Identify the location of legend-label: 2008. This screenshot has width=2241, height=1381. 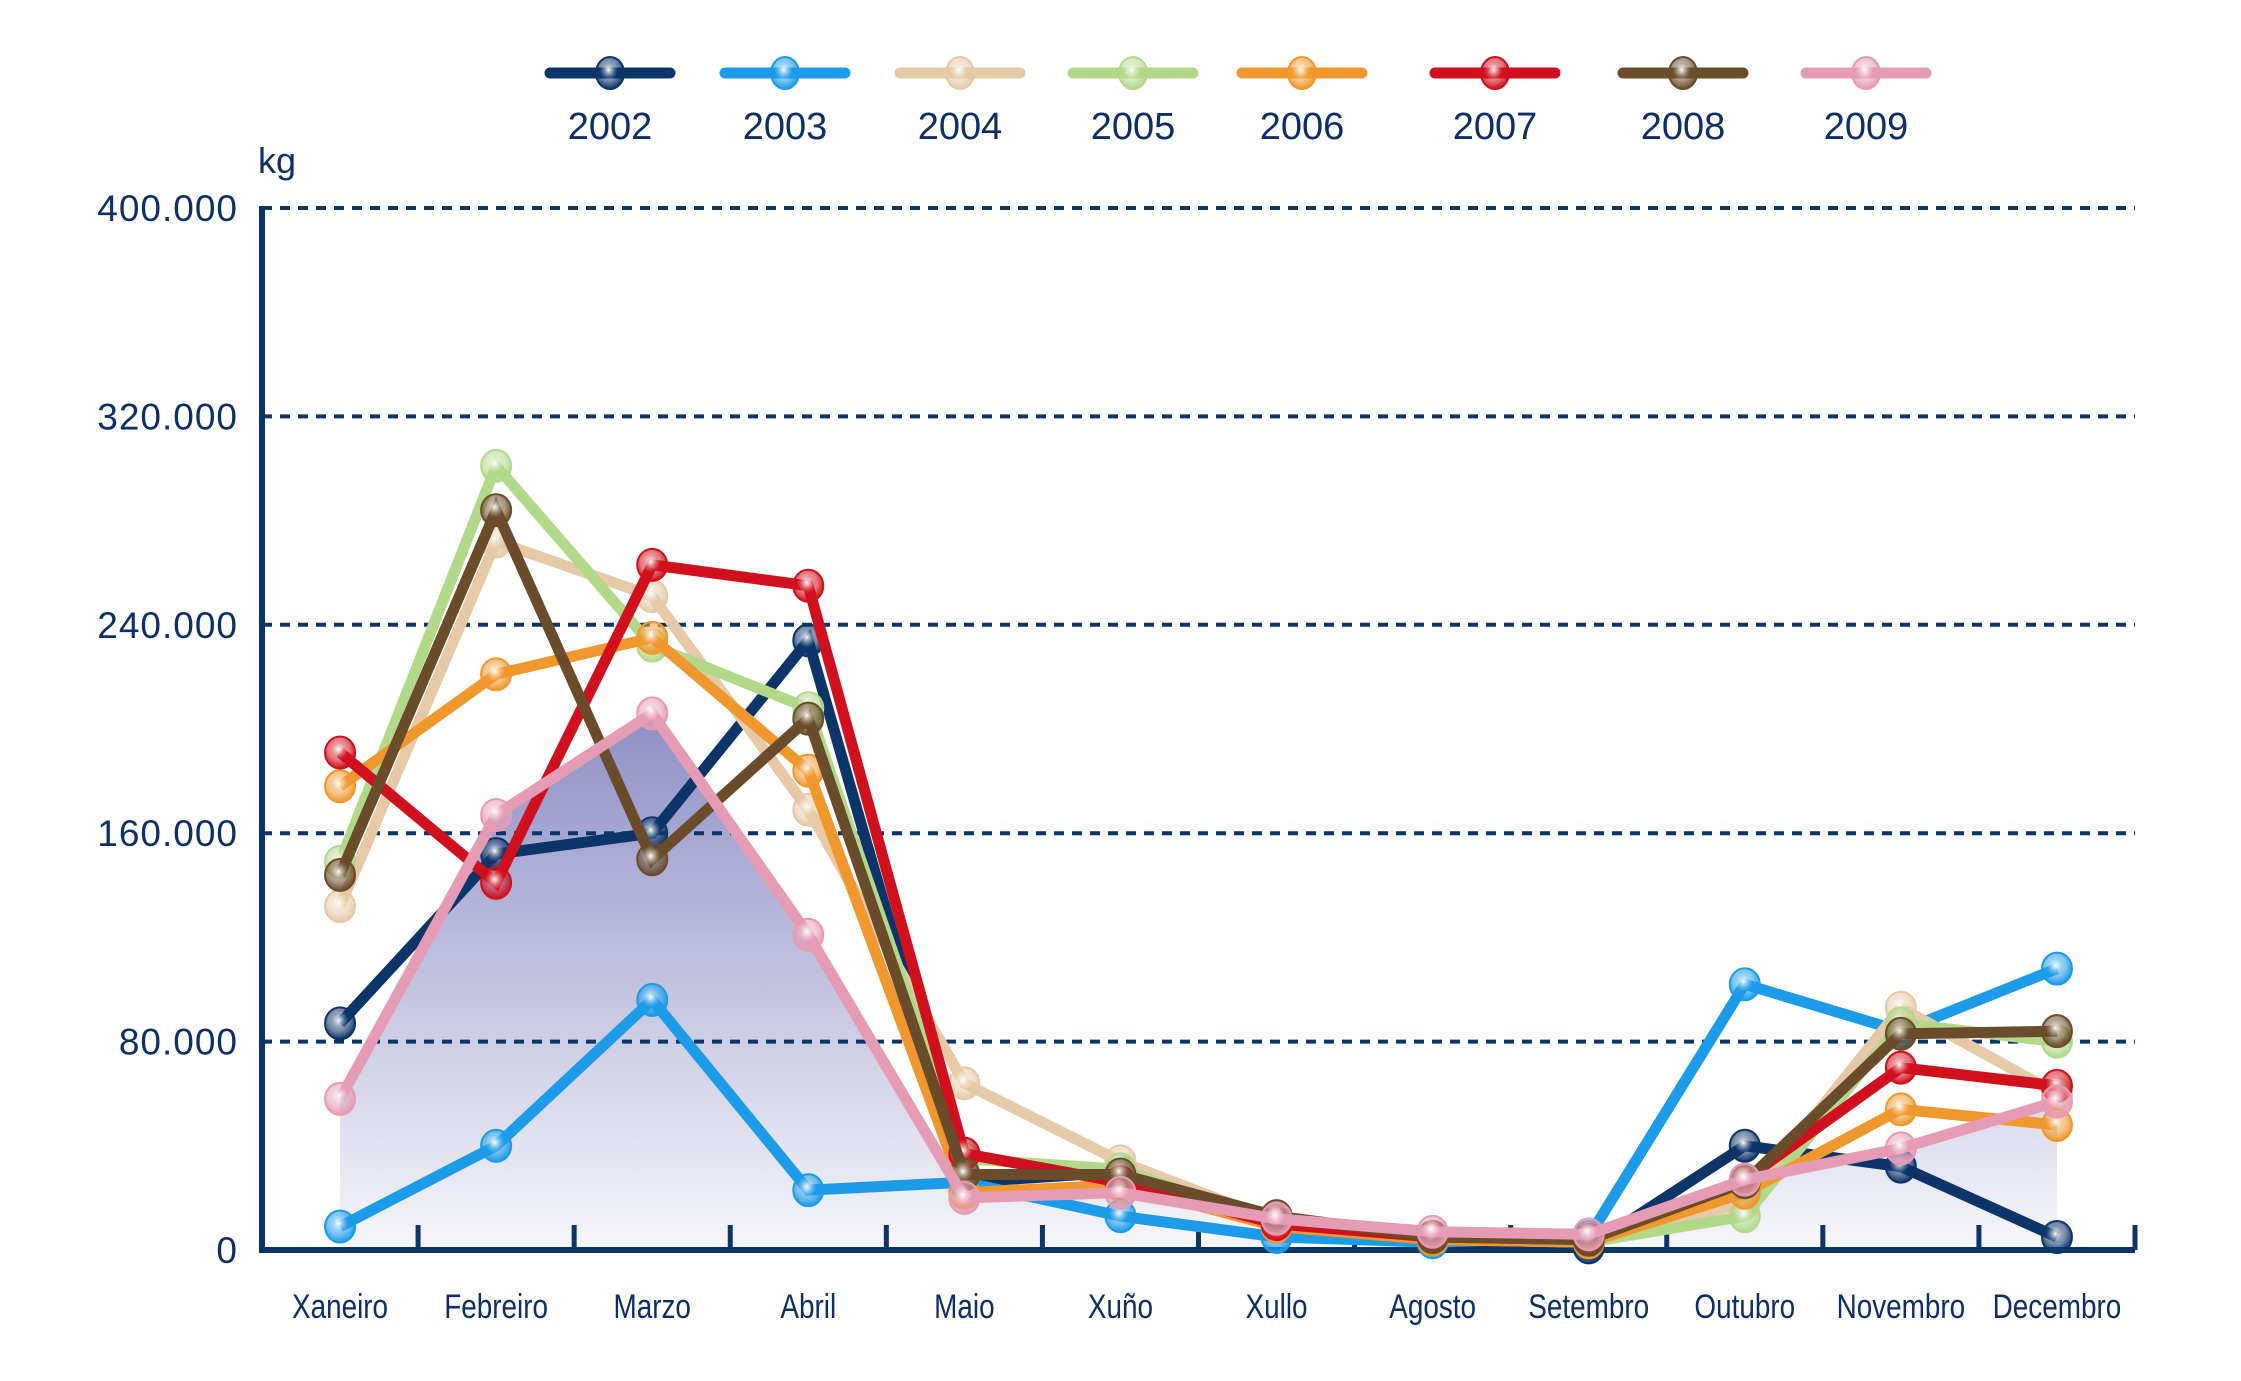
(1683, 127).